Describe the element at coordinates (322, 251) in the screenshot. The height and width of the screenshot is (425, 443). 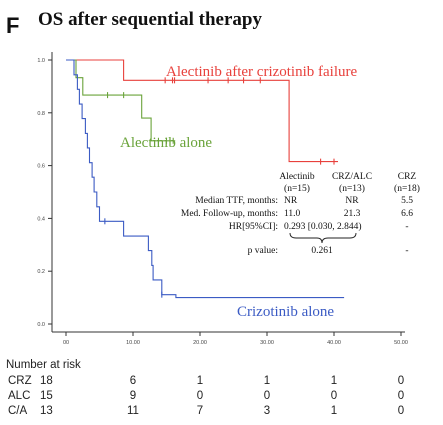
I see `annot-row4-val1: 0.261` at that location.